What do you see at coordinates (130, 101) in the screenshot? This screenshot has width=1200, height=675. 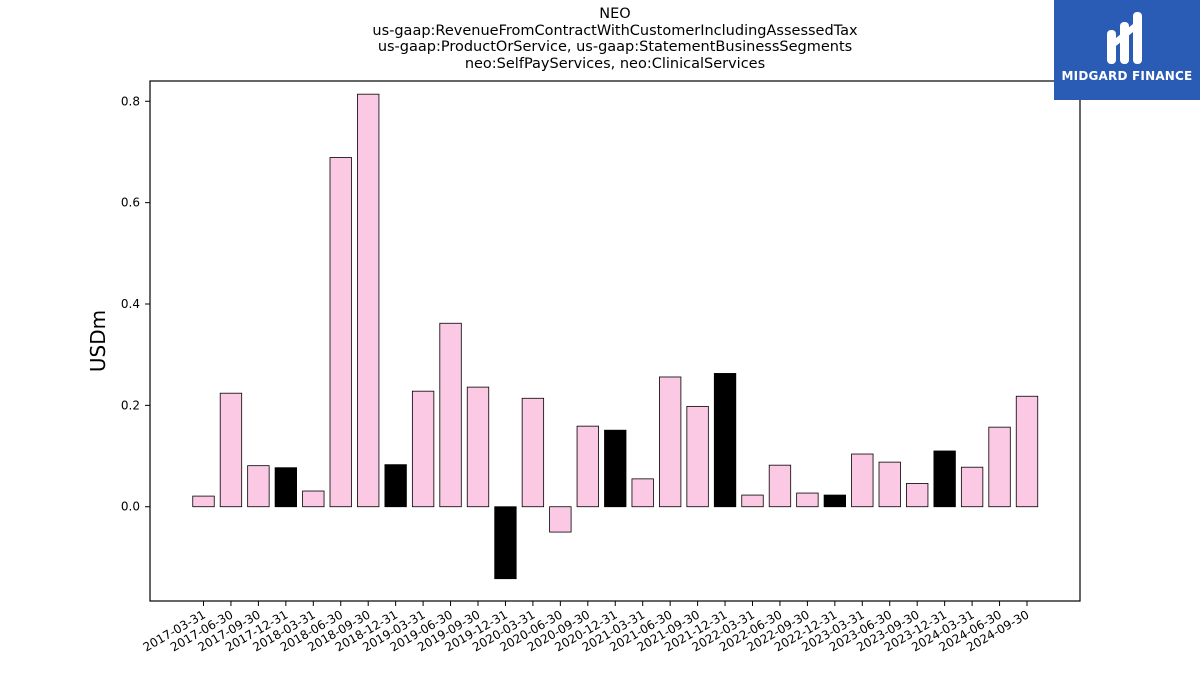 I see `y-tick-label: 0.8` at bounding box center [130, 101].